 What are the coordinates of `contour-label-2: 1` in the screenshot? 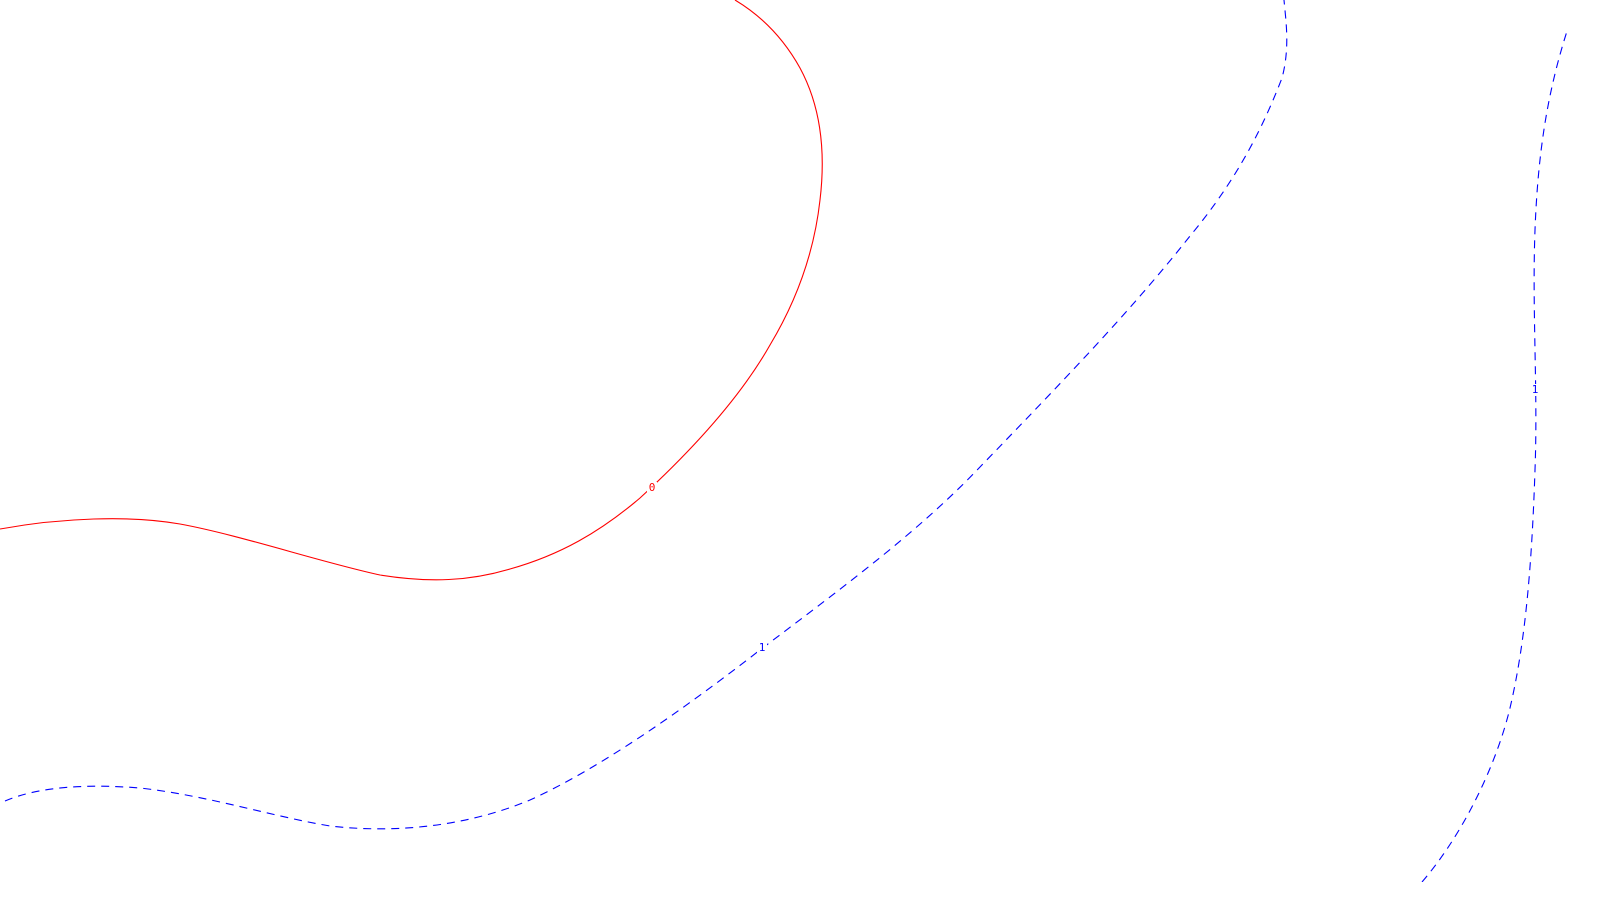 It's located at (762, 647).